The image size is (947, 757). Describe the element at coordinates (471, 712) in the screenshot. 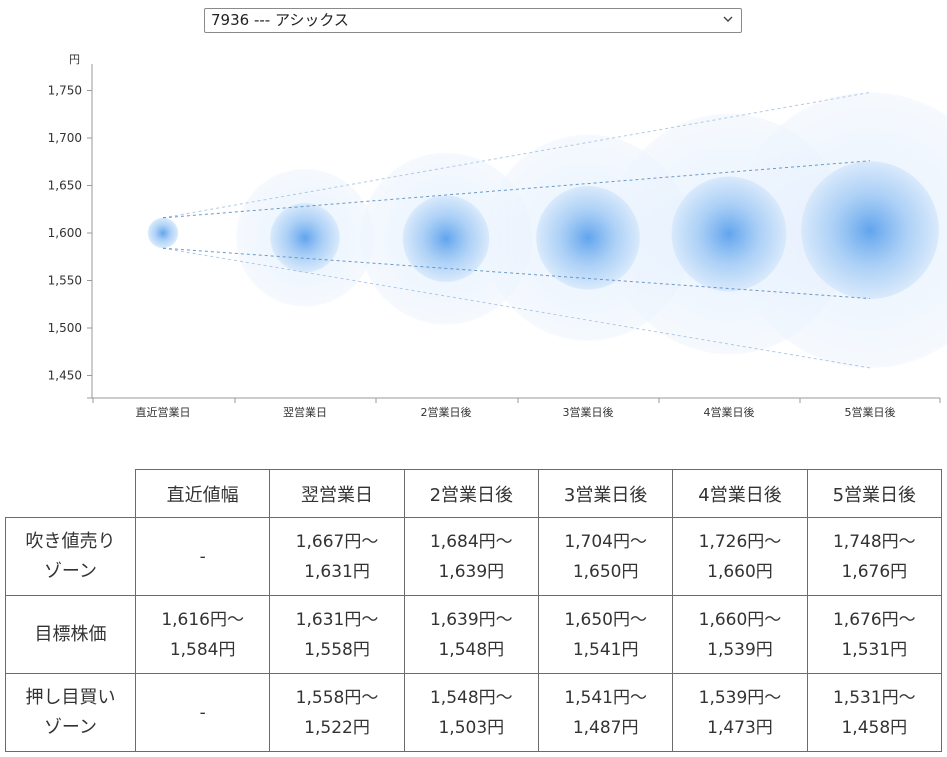

I see `table-cell: 1,548円～ 1,503円` at that location.